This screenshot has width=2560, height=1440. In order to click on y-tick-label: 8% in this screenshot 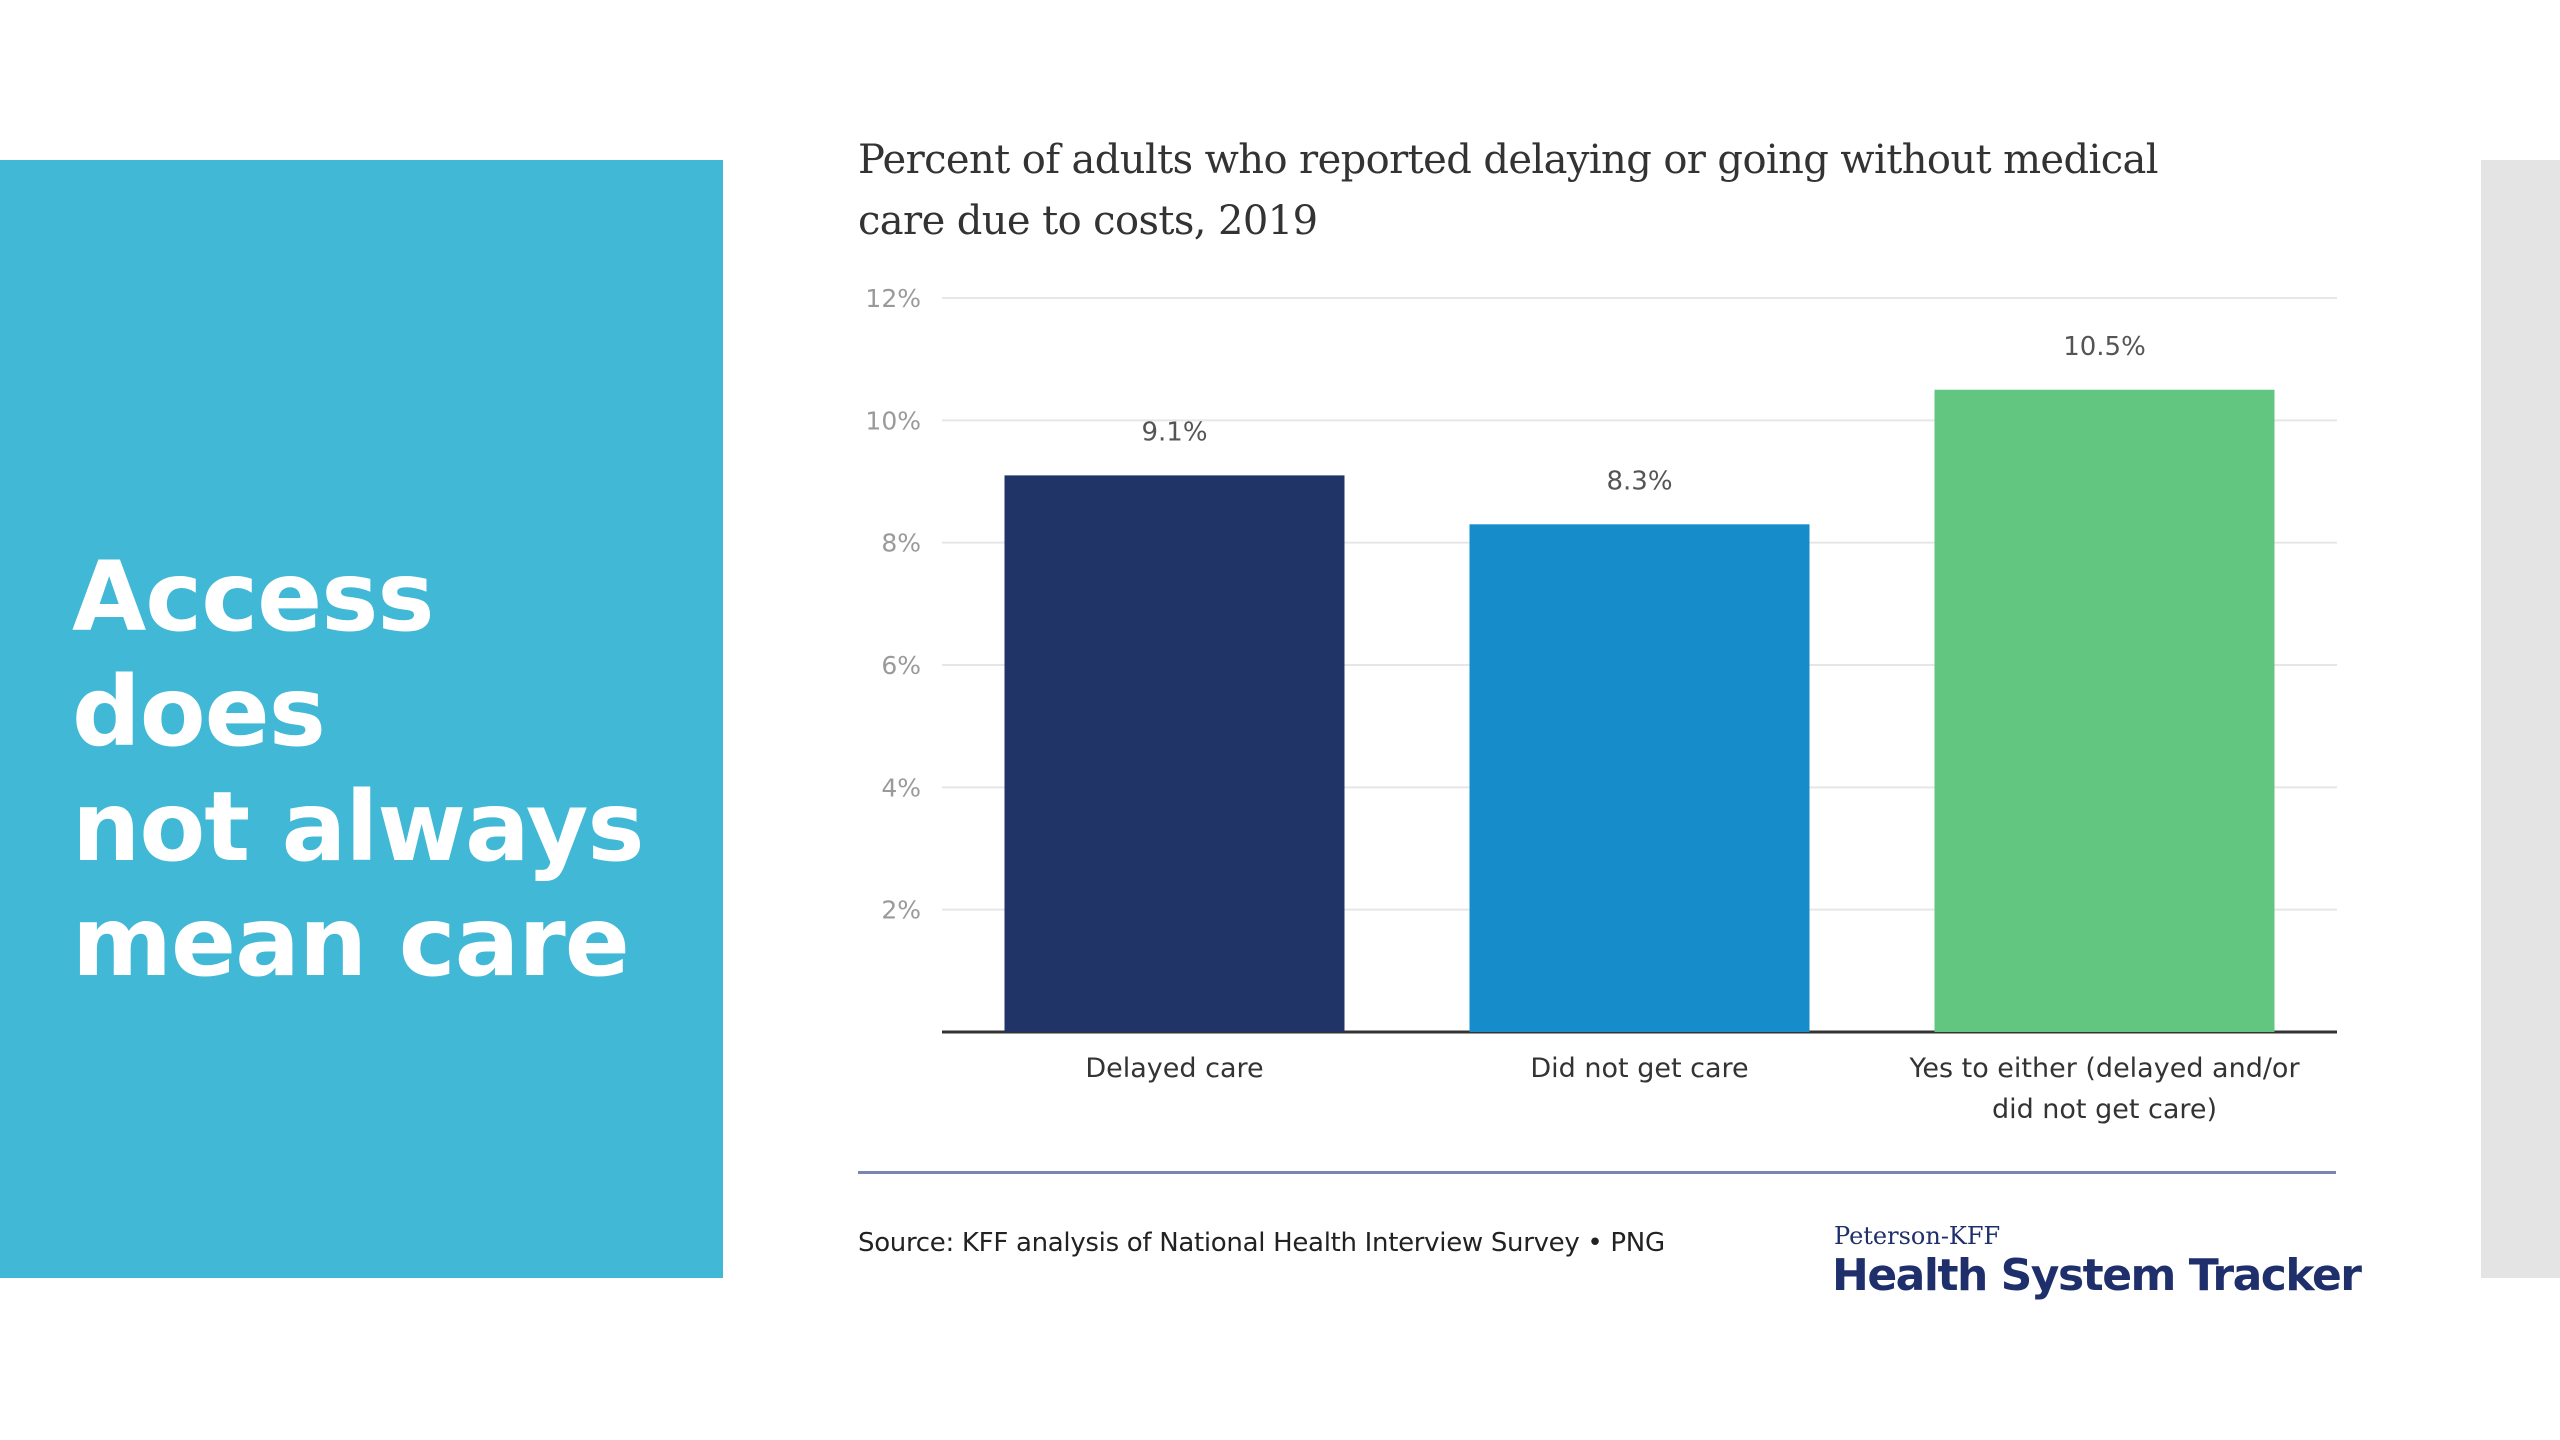, I will do `click(901, 543)`.